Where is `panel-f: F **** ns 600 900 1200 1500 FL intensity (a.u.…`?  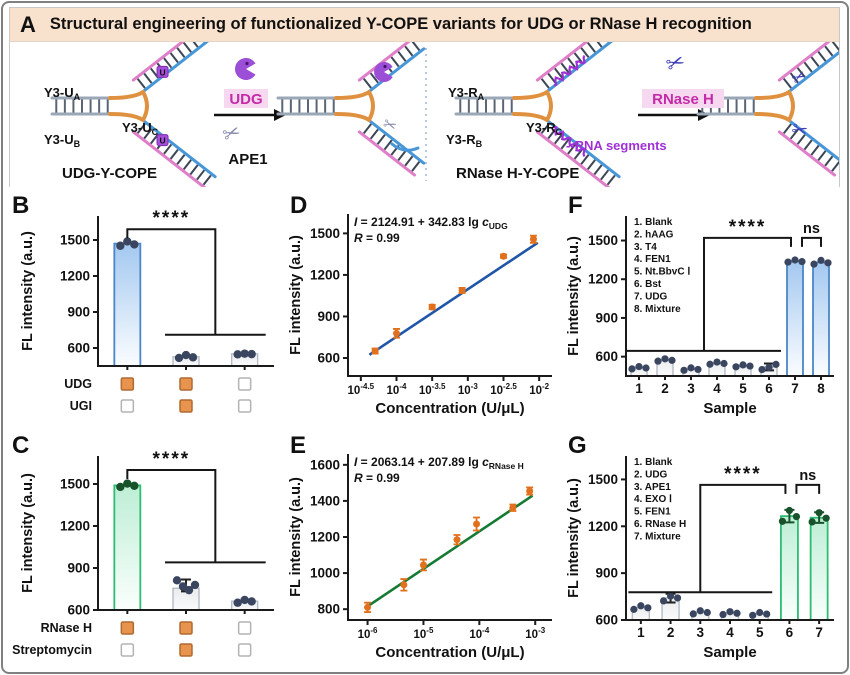
panel-f: F **** ns 600 900 1200 1500 FL intensity (a.u.… is located at coordinates (702, 308).